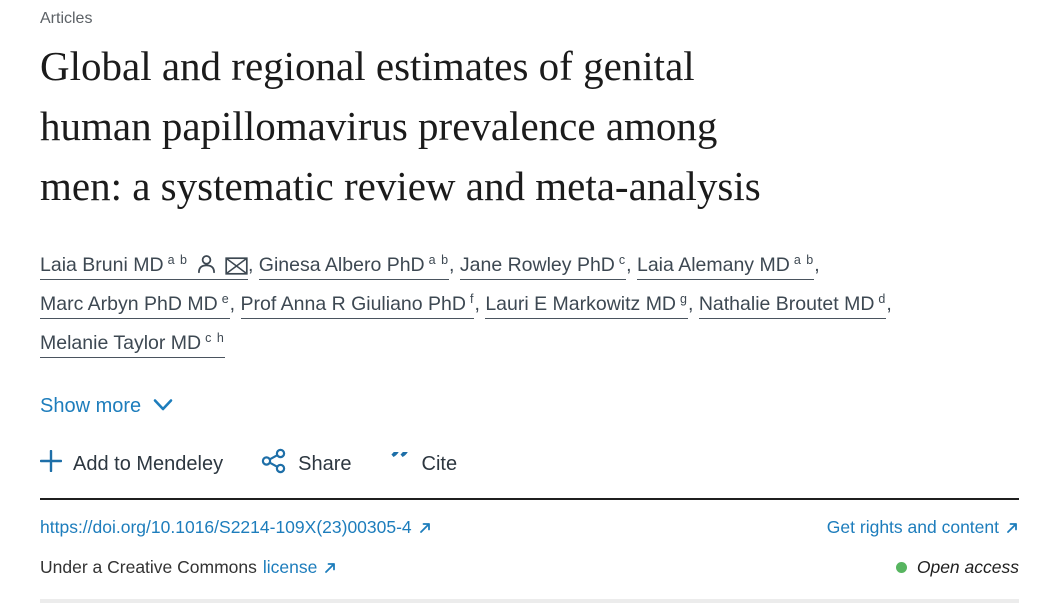  What do you see at coordinates (684, 298) in the screenshot?
I see `author-affiliation-superscript: g` at bounding box center [684, 298].